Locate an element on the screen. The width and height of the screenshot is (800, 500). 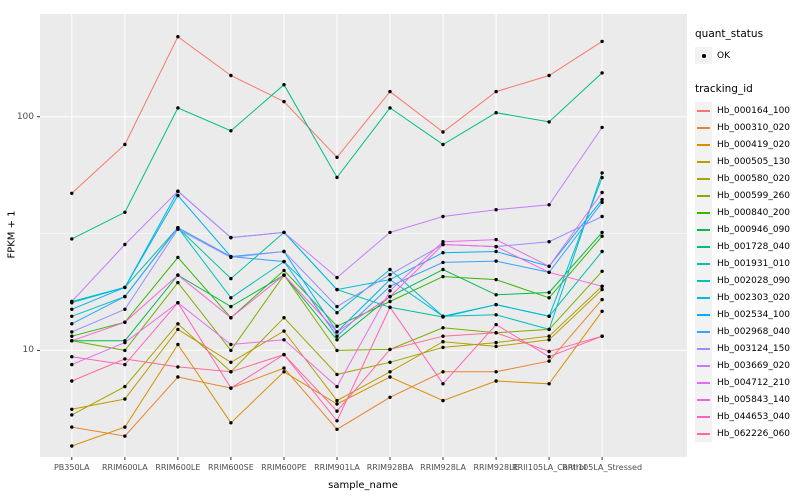
legend-item: Hb_002534_100 is located at coordinates (747, 314).